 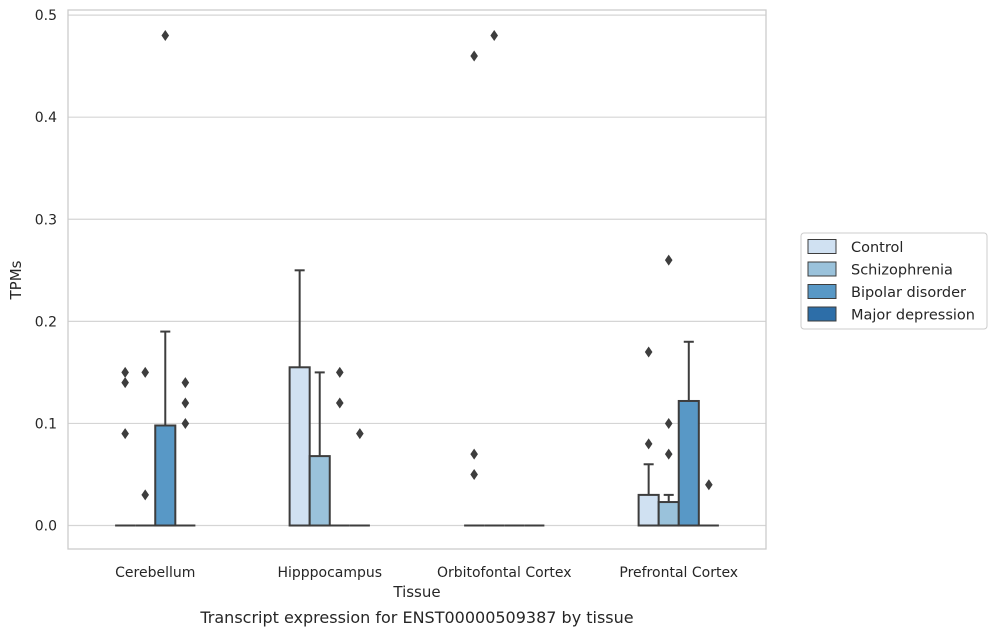 What do you see at coordinates (46, 322) in the screenshot?
I see `y-tick-label: 0.2` at bounding box center [46, 322].